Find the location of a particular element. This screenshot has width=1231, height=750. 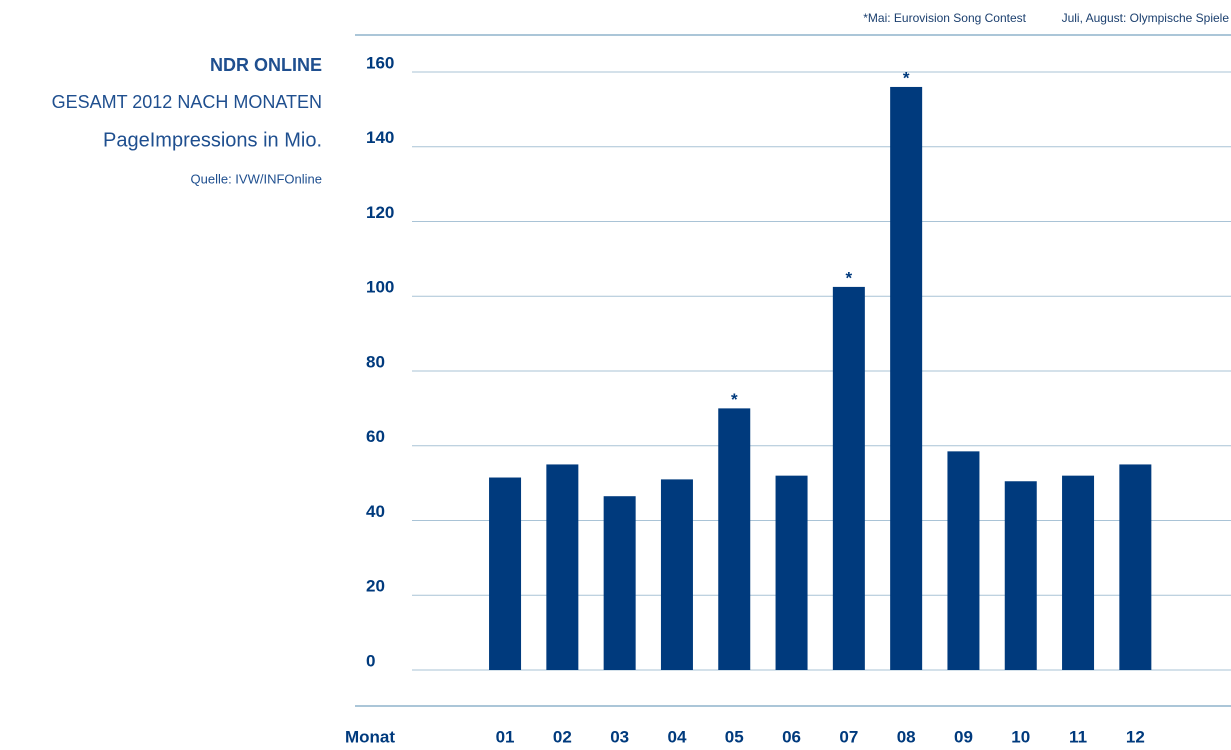

y-axis-label: PageImpressions in Mio. is located at coordinates (212, 140).